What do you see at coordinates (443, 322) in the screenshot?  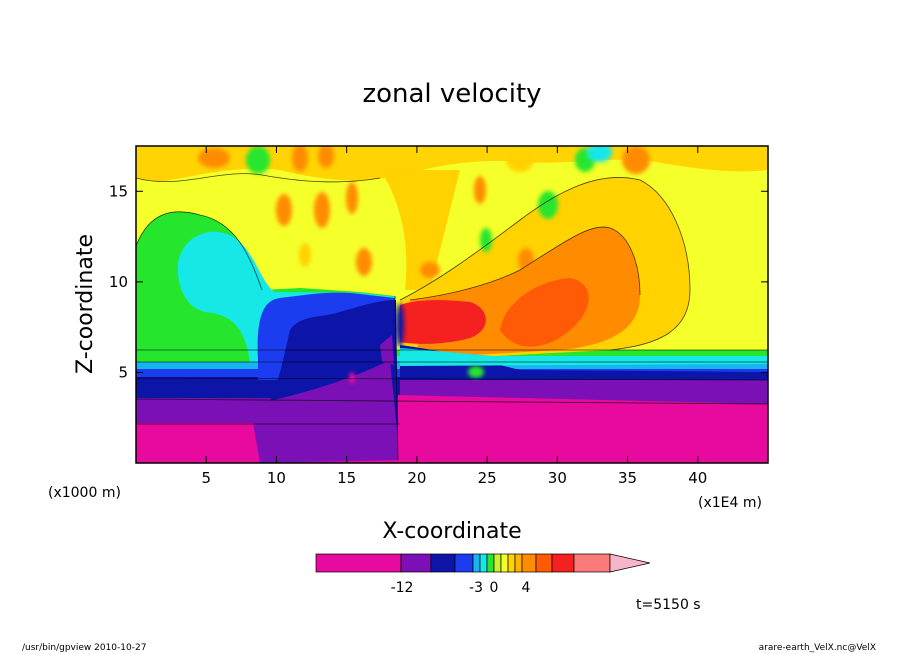 I see `right-red-core` at bounding box center [443, 322].